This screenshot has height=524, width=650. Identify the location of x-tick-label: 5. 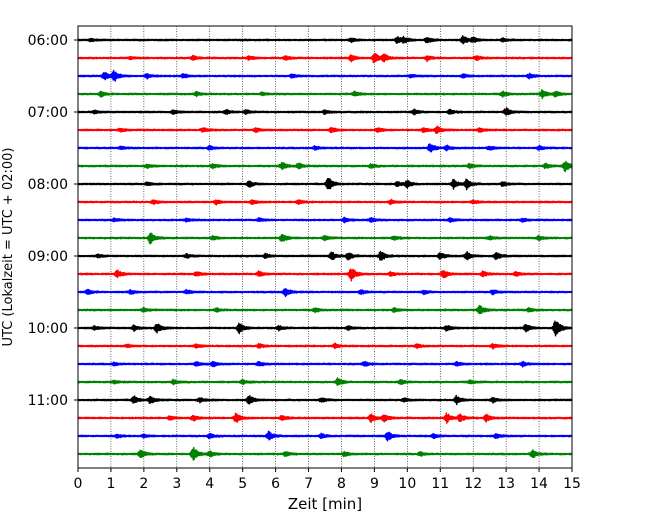
(242, 484).